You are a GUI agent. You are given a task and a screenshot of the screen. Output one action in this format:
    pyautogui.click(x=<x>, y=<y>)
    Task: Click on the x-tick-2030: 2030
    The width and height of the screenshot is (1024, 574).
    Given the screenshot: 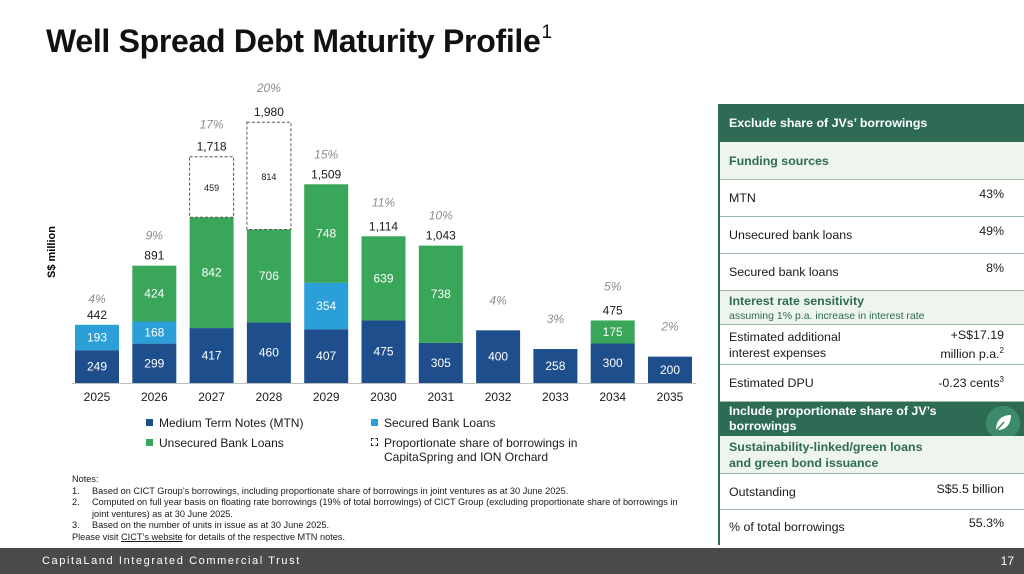 What is the action you would take?
    pyautogui.click(x=383, y=397)
    